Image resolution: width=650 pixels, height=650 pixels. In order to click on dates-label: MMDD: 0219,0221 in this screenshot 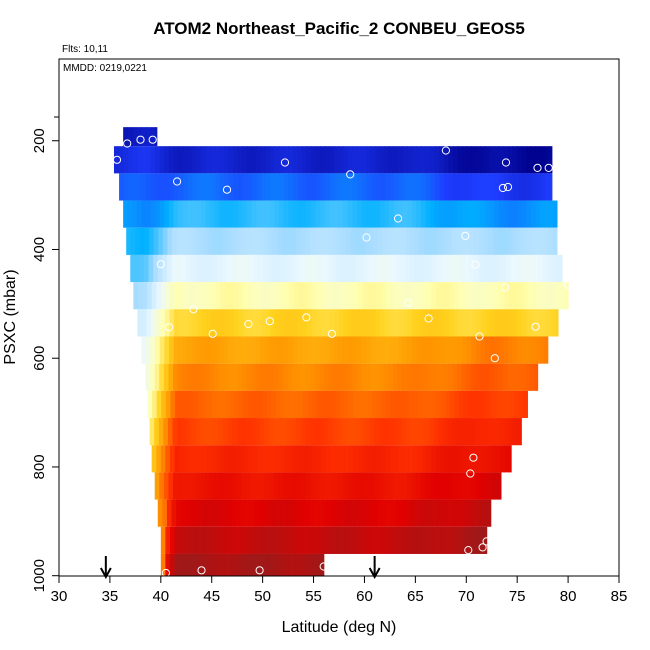, I will do `click(105, 68)`.